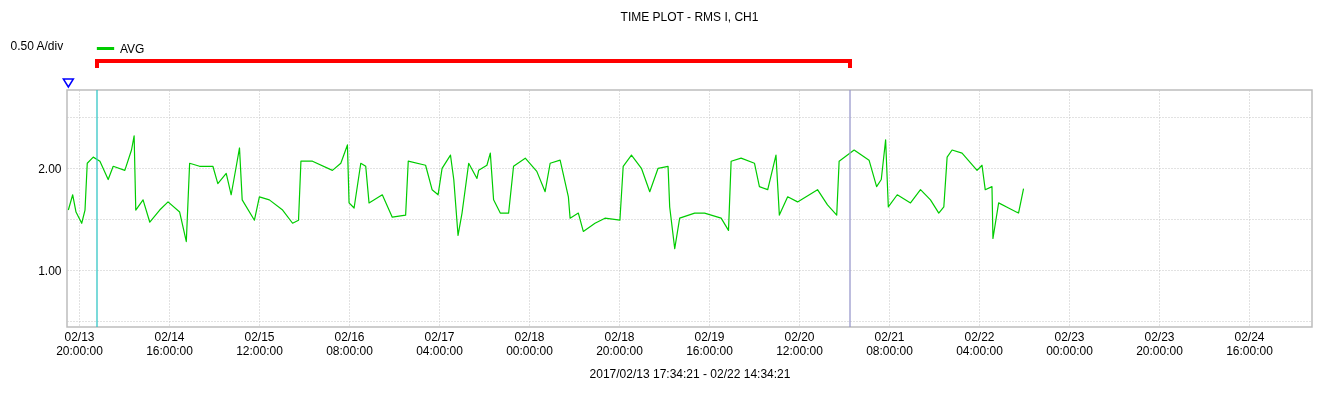  I want to click on legend-label: AVG, so click(132, 48).